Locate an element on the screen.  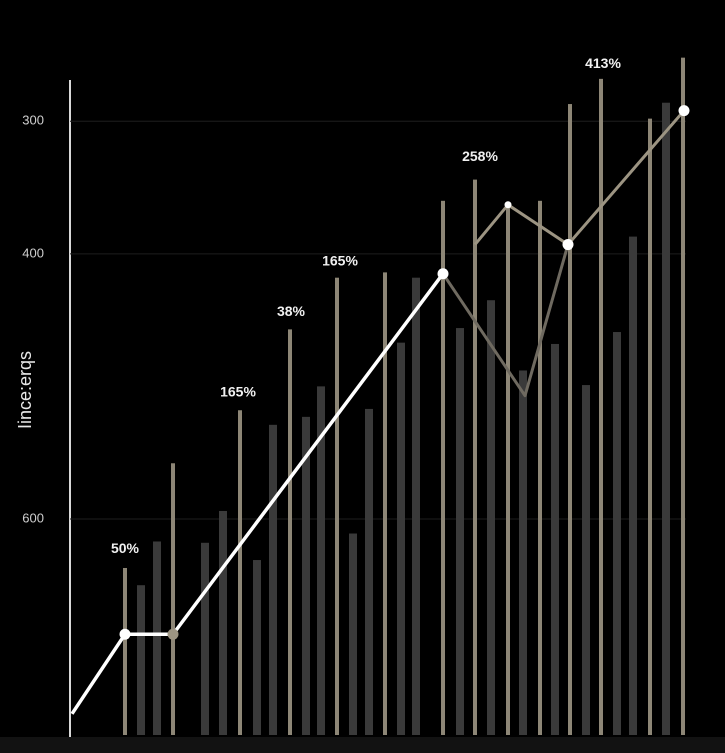
annotation: 50% is located at coordinates (125, 548).